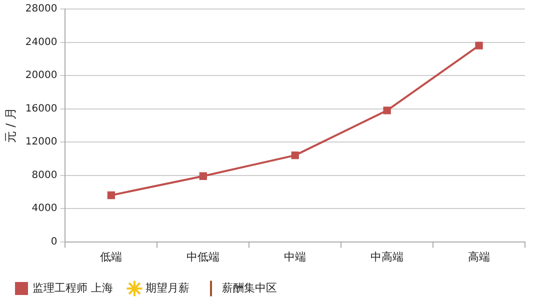 The width and height of the screenshot is (533, 304). What do you see at coordinates (249, 287) in the screenshot?
I see `legend-label: 薪酬集中区` at bounding box center [249, 287].